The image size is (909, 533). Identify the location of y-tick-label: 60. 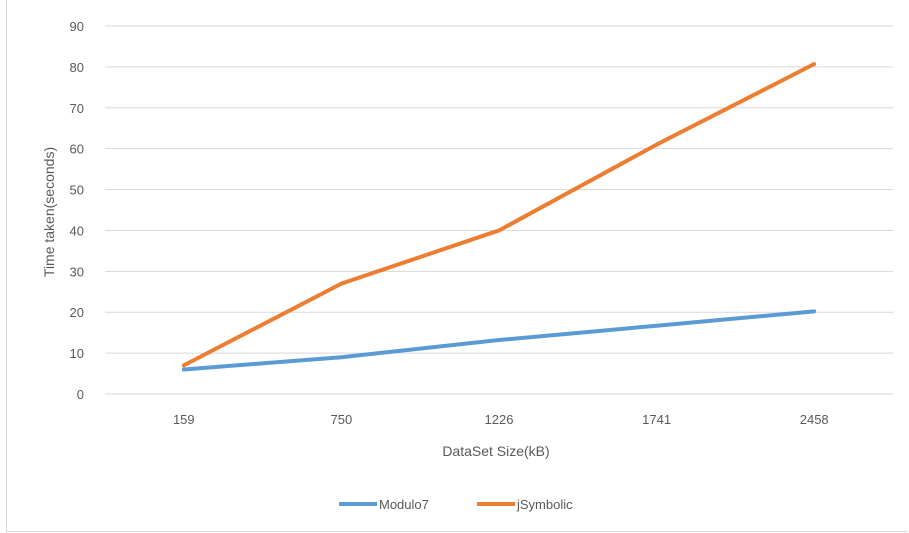
(77, 149).